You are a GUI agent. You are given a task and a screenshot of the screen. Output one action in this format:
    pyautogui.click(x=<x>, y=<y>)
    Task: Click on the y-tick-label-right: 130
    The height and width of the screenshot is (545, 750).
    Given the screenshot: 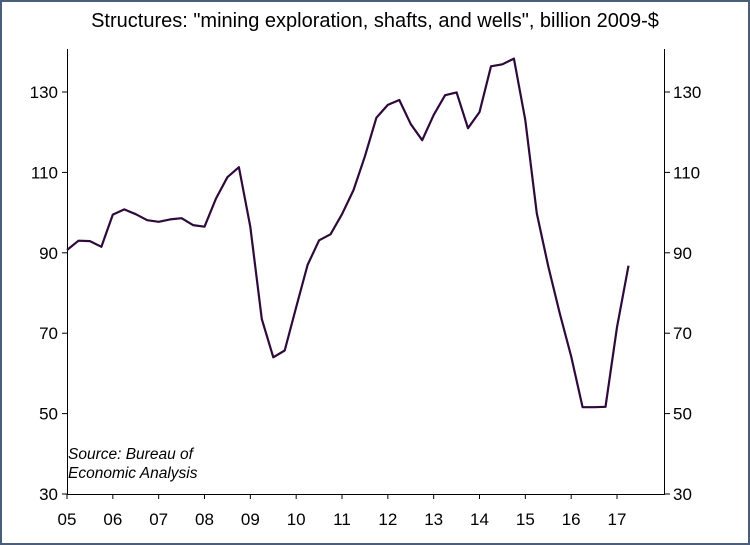 What is the action you would take?
    pyautogui.click(x=687, y=92)
    